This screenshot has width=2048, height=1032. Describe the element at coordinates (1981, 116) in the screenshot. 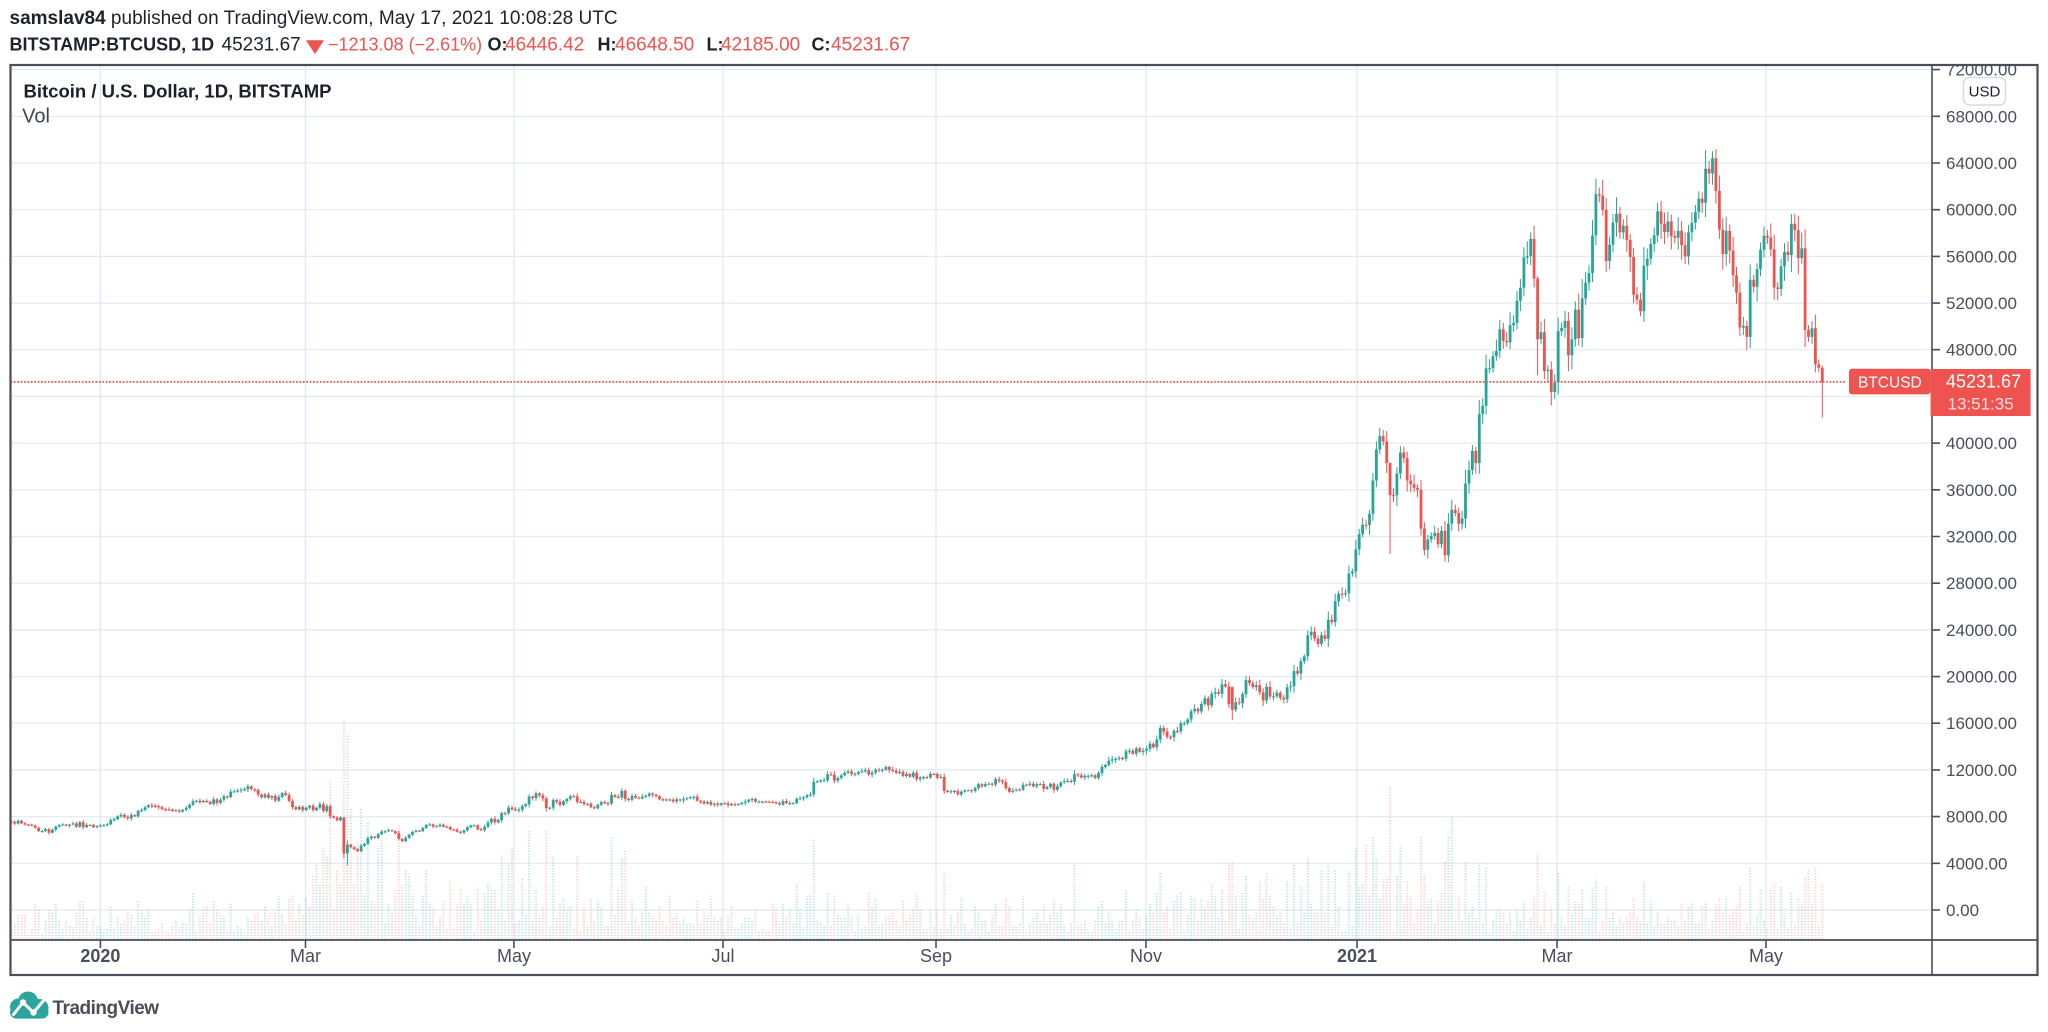

I see `svg-text: 68000.00` at that location.